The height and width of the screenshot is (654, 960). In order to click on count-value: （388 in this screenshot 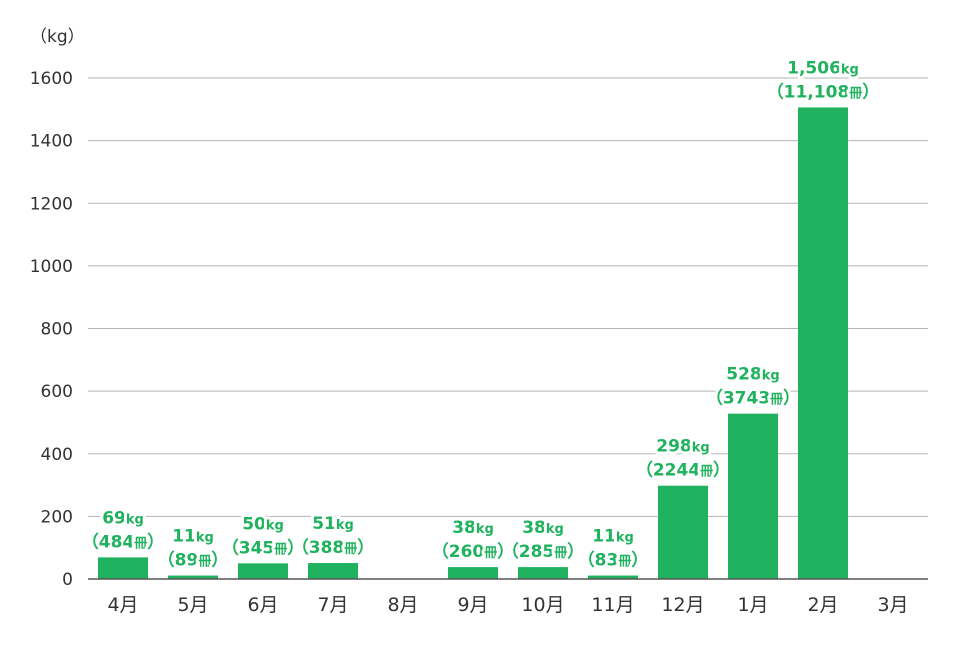, I will do `click(318, 547)`.